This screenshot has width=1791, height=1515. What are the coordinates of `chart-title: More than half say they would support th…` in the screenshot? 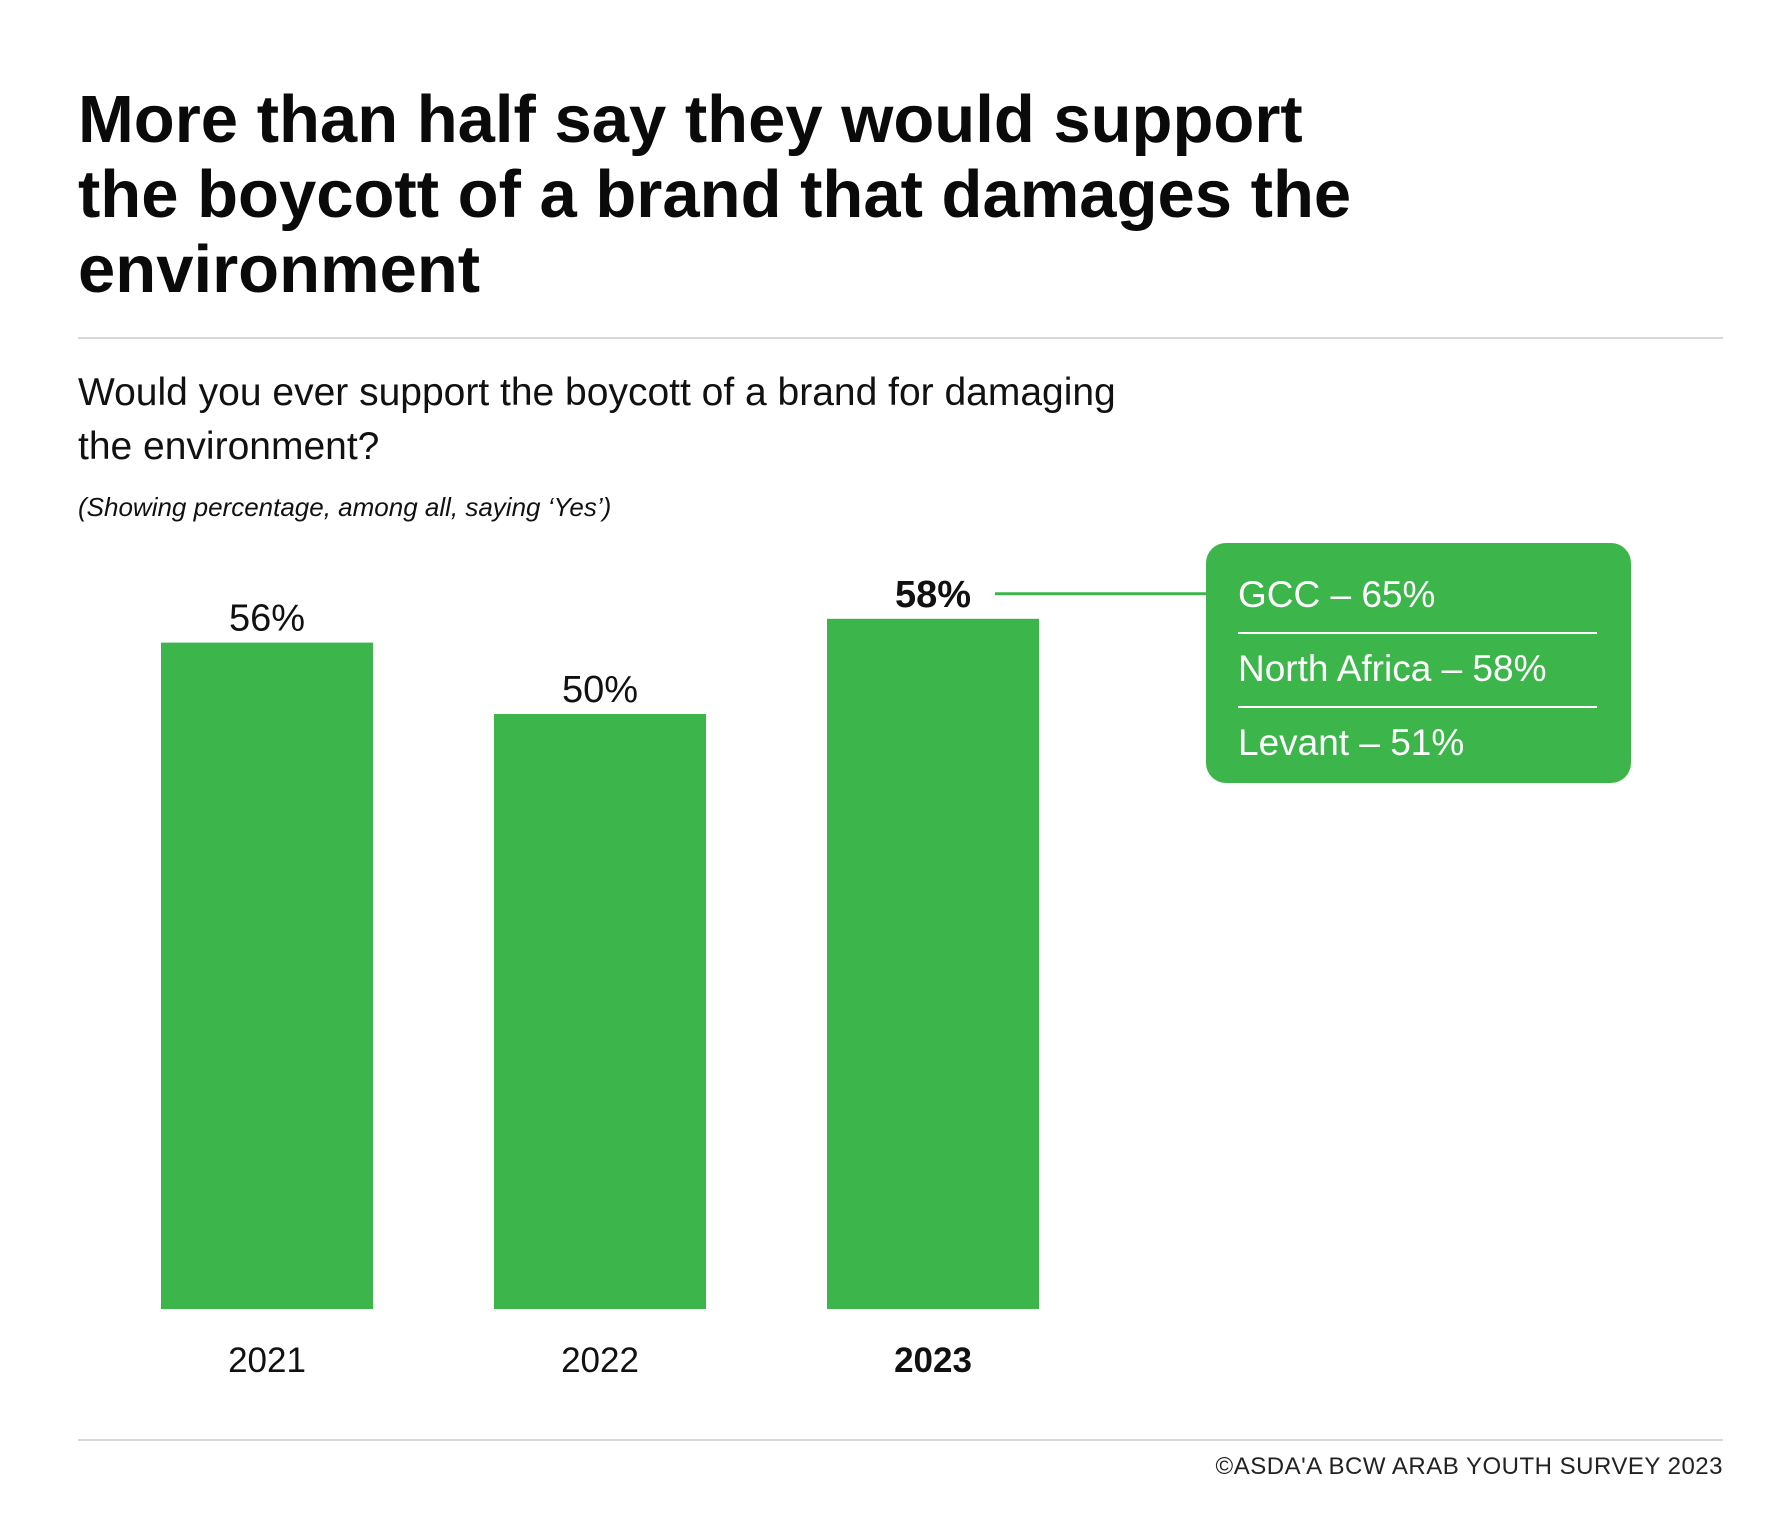 It's located at (715, 194).